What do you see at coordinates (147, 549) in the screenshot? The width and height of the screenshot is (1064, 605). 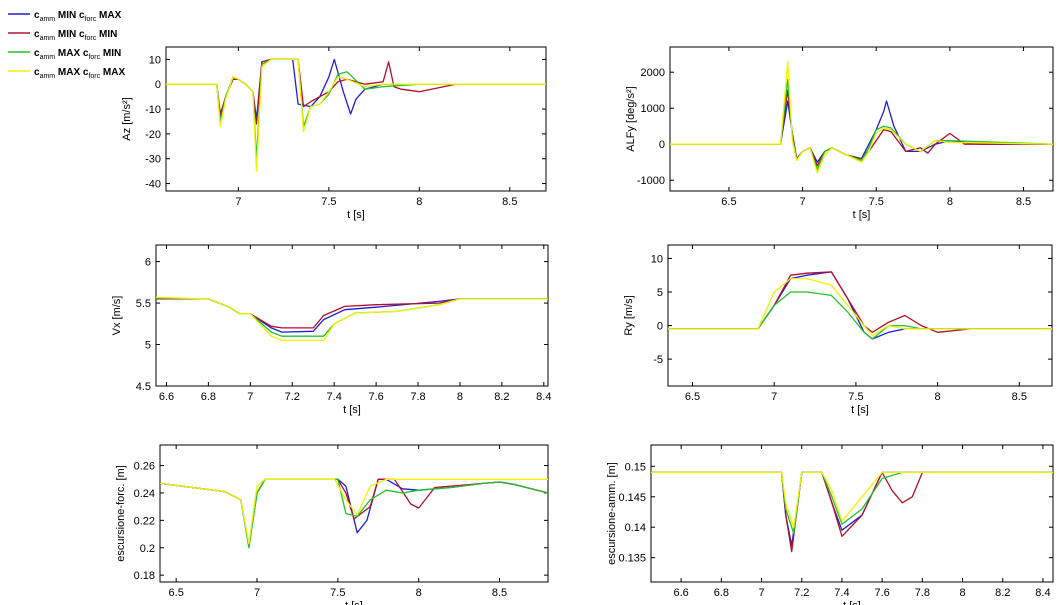 I see `y-tick-label: 0.2` at bounding box center [147, 549].